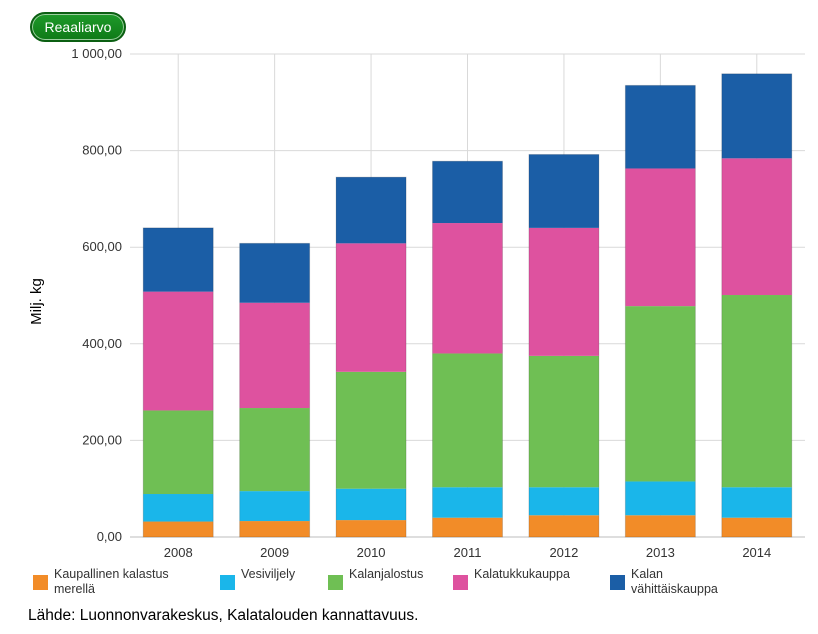 This screenshot has width=818, height=634. What do you see at coordinates (102, 439) in the screenshot?
I see `y-tick-label: 200,00` at bounding box center [102, 439].